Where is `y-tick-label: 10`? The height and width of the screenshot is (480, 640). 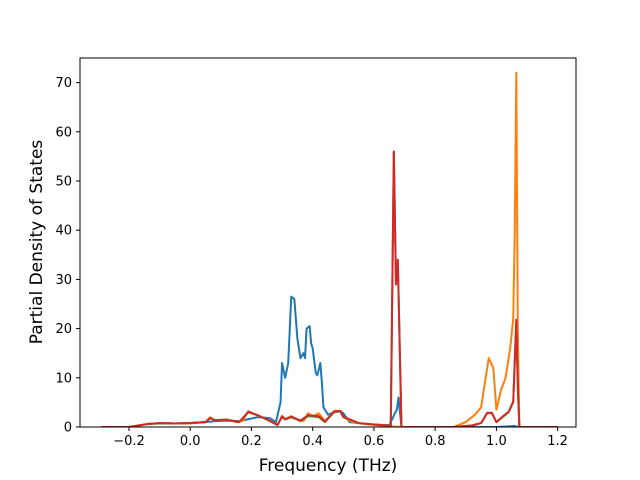 y-tick-label: 10 is located at coordinates (63, 378).